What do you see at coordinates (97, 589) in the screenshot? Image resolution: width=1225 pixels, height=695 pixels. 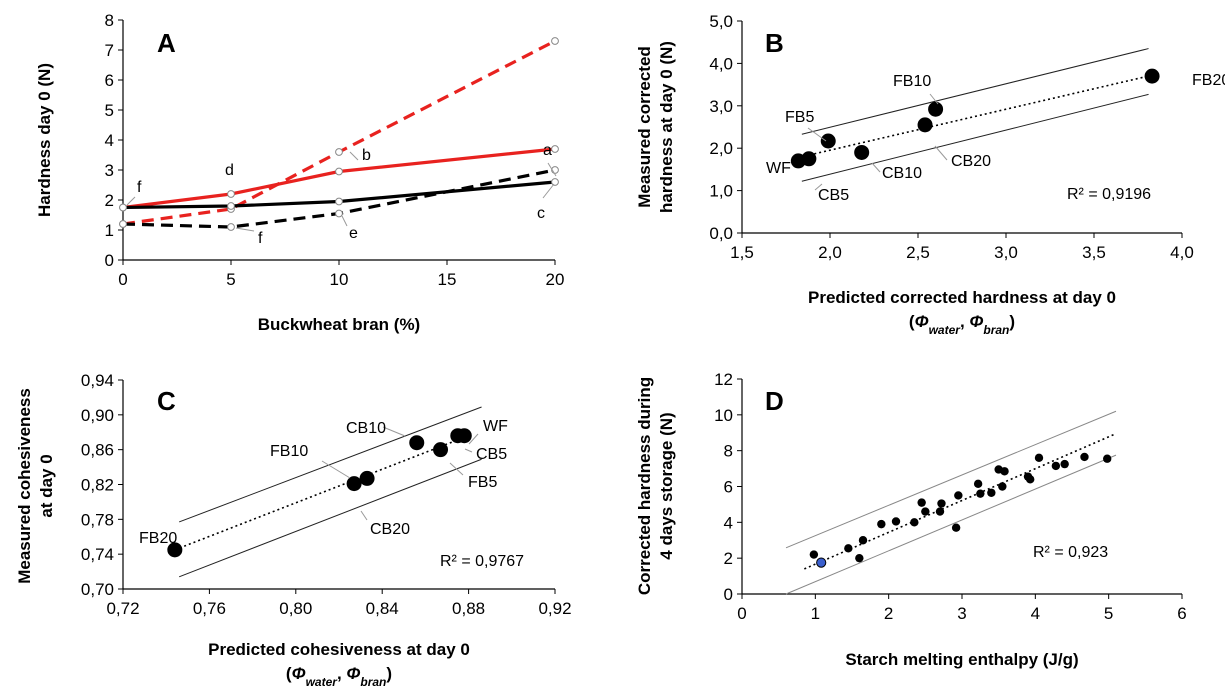 I see `y-tick-label: 0,70` at bounding box center [97, 589].